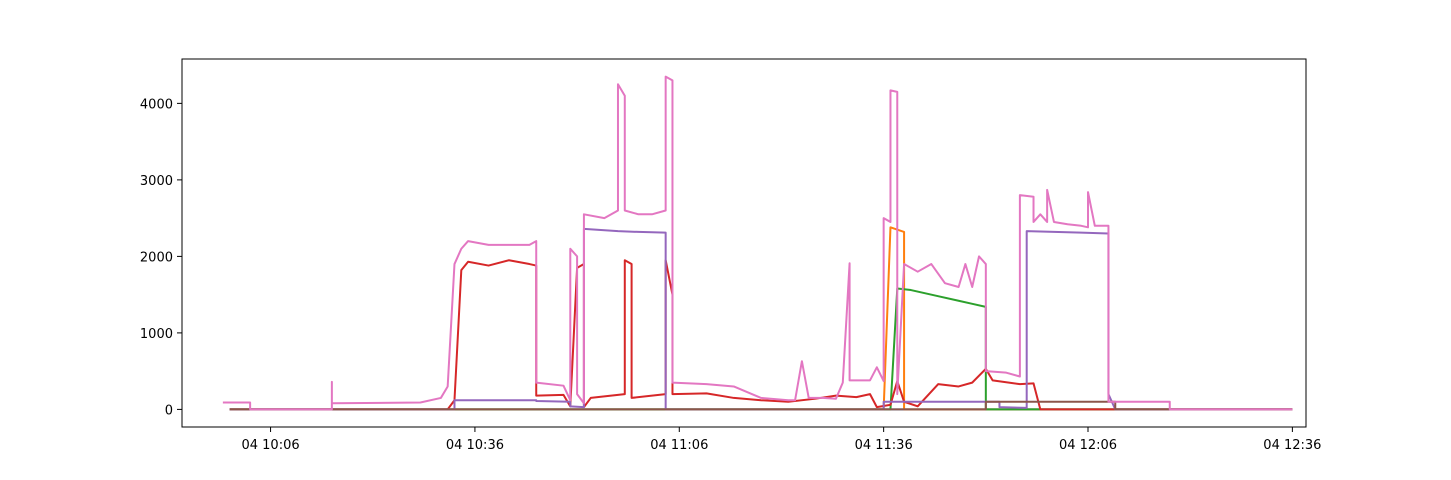 The height and width of the screenshot is (480, 1451). Describe the element at coordinates (270, 445) in the screenshot. I see `x-tick-label: 04 10:06` at that location.